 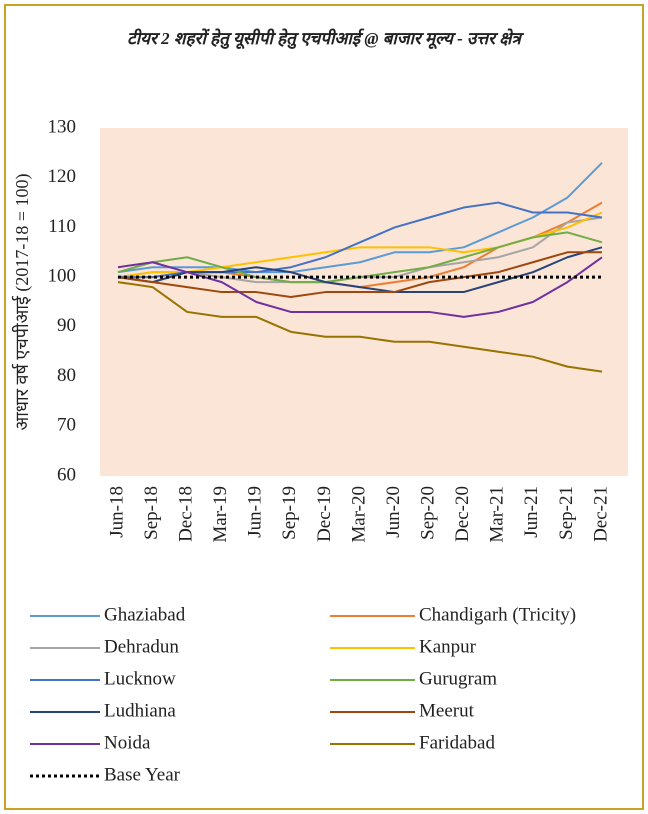 I want to click on y-tick-label: 110, so click(x=62, y=226).